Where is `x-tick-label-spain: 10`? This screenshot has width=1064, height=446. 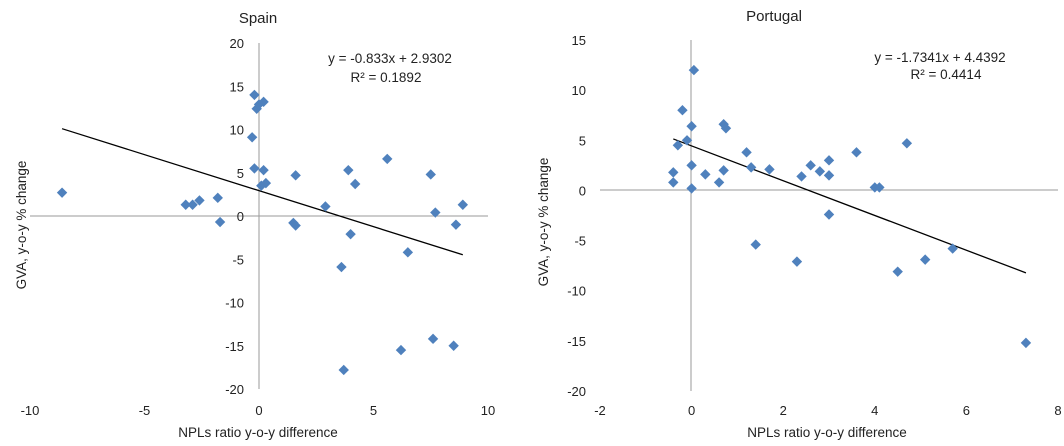
x-tick-label-spain: 10 is located at coordinates (488, 410).